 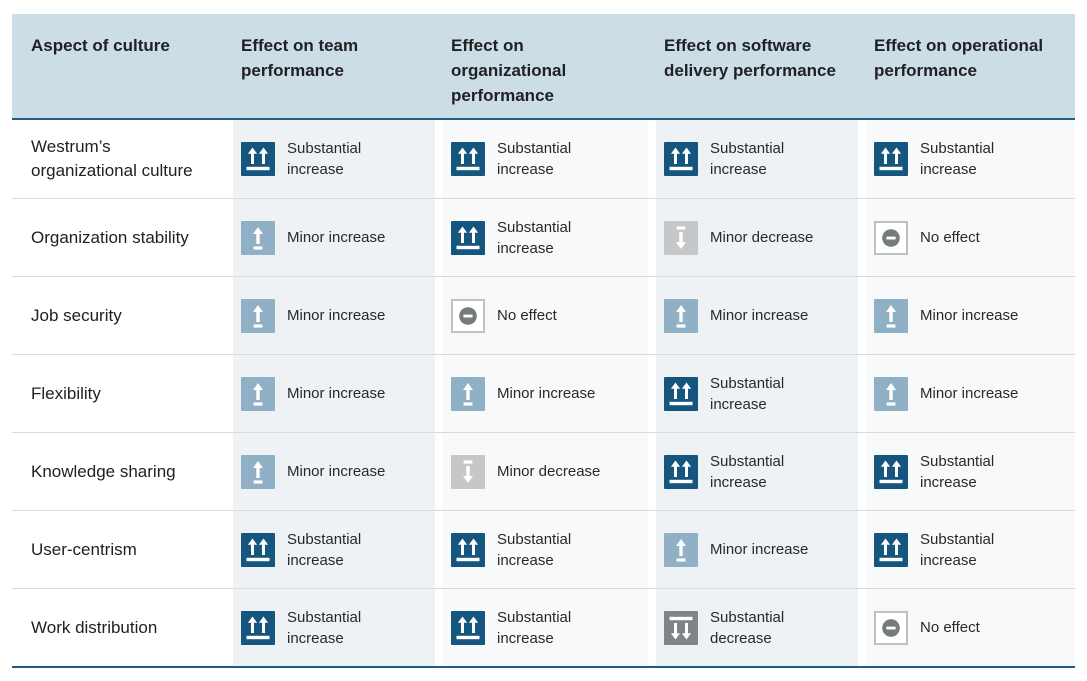 What do you see at coordinates (94, 627) in the screenshot?
I see `aspect-label: Work distribution` at bounding box center [94, 627].